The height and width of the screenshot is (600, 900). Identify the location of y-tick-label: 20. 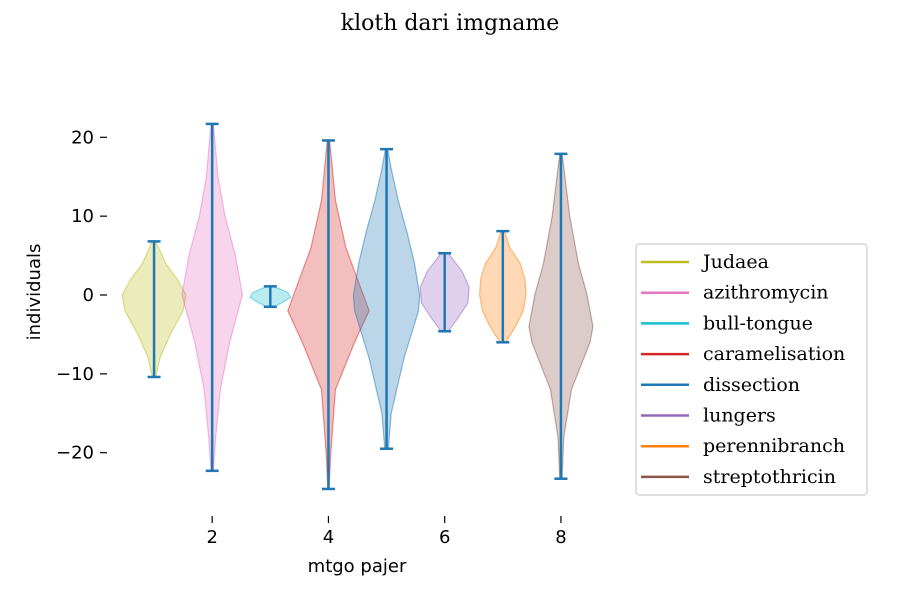
(82, 137).